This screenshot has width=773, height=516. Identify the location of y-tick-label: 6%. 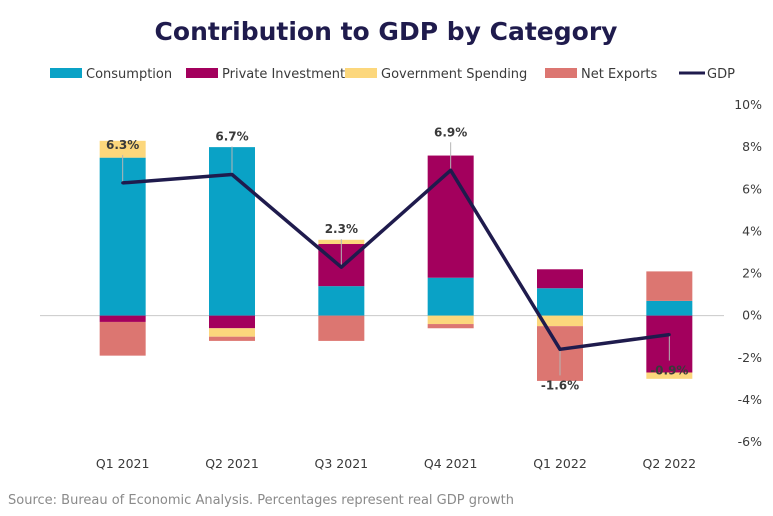
(752, 188).